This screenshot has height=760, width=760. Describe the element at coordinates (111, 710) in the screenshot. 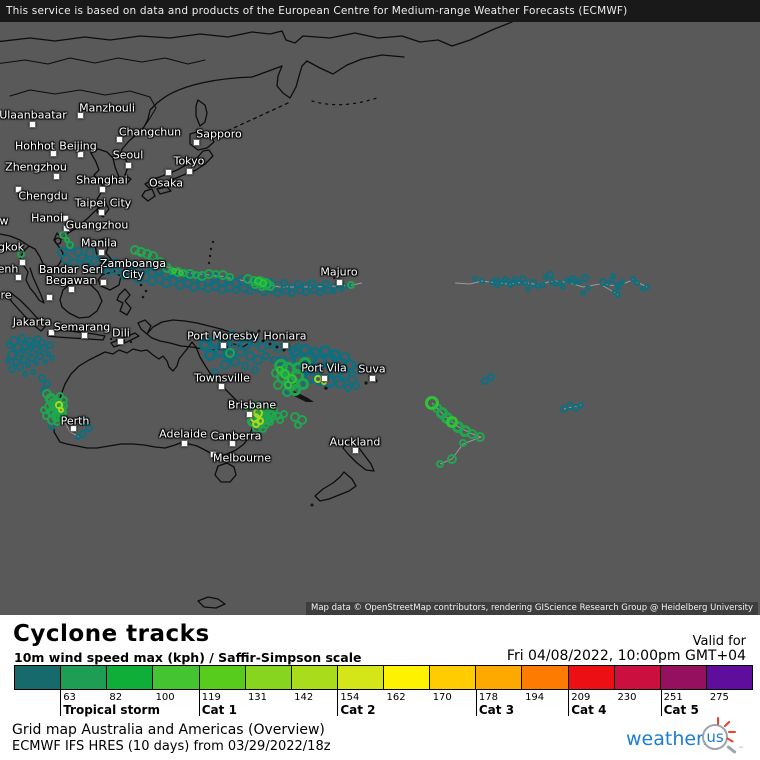

I see `scale-category-label: Tropical storm` at that location.